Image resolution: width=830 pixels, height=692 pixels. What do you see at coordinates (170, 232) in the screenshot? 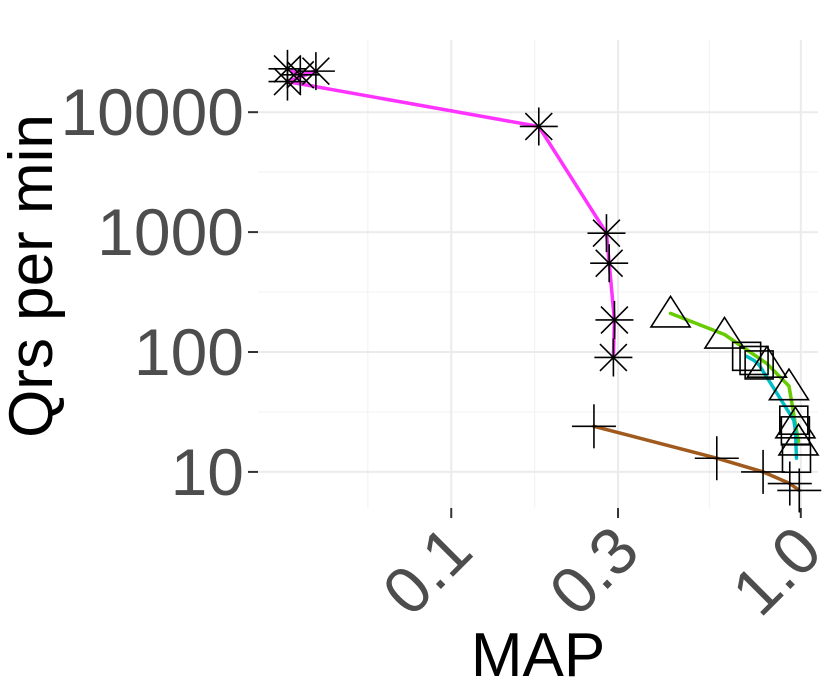
I see `y-tick-label: 1000` at bounding box center [170, 232].